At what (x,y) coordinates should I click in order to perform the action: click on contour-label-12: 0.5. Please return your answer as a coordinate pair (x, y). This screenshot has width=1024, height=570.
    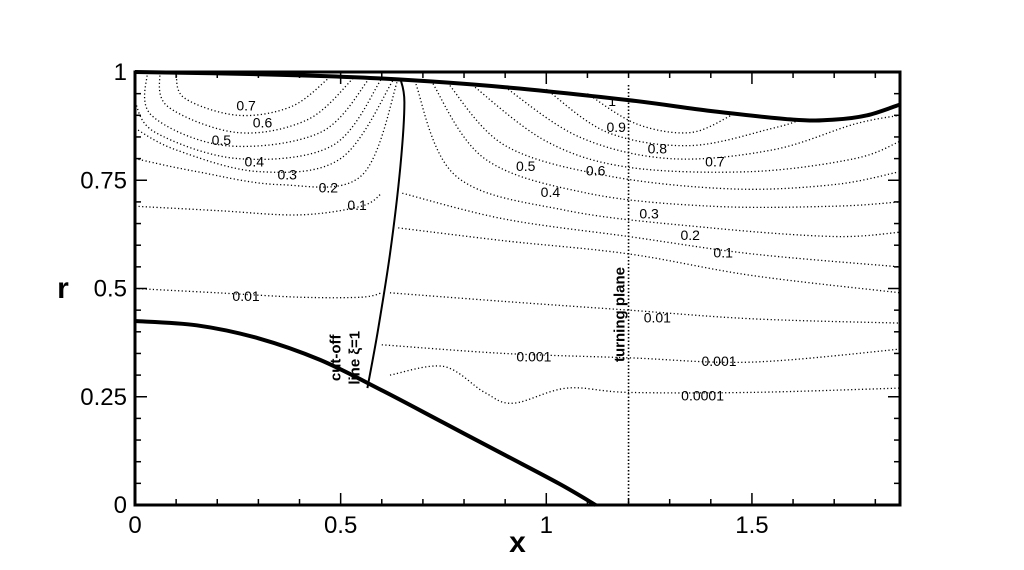
    Looking at the image, I should click on (526, 166).